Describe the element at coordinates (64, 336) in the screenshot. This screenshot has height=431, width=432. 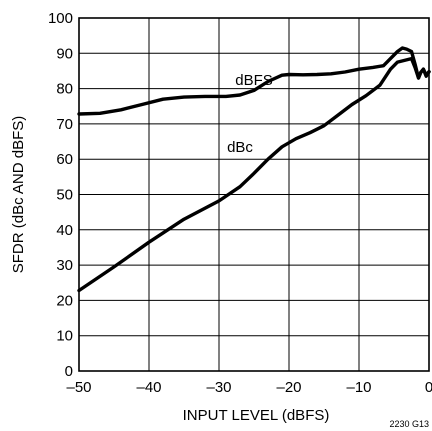
I see `y-tick-label: 10` at that location.